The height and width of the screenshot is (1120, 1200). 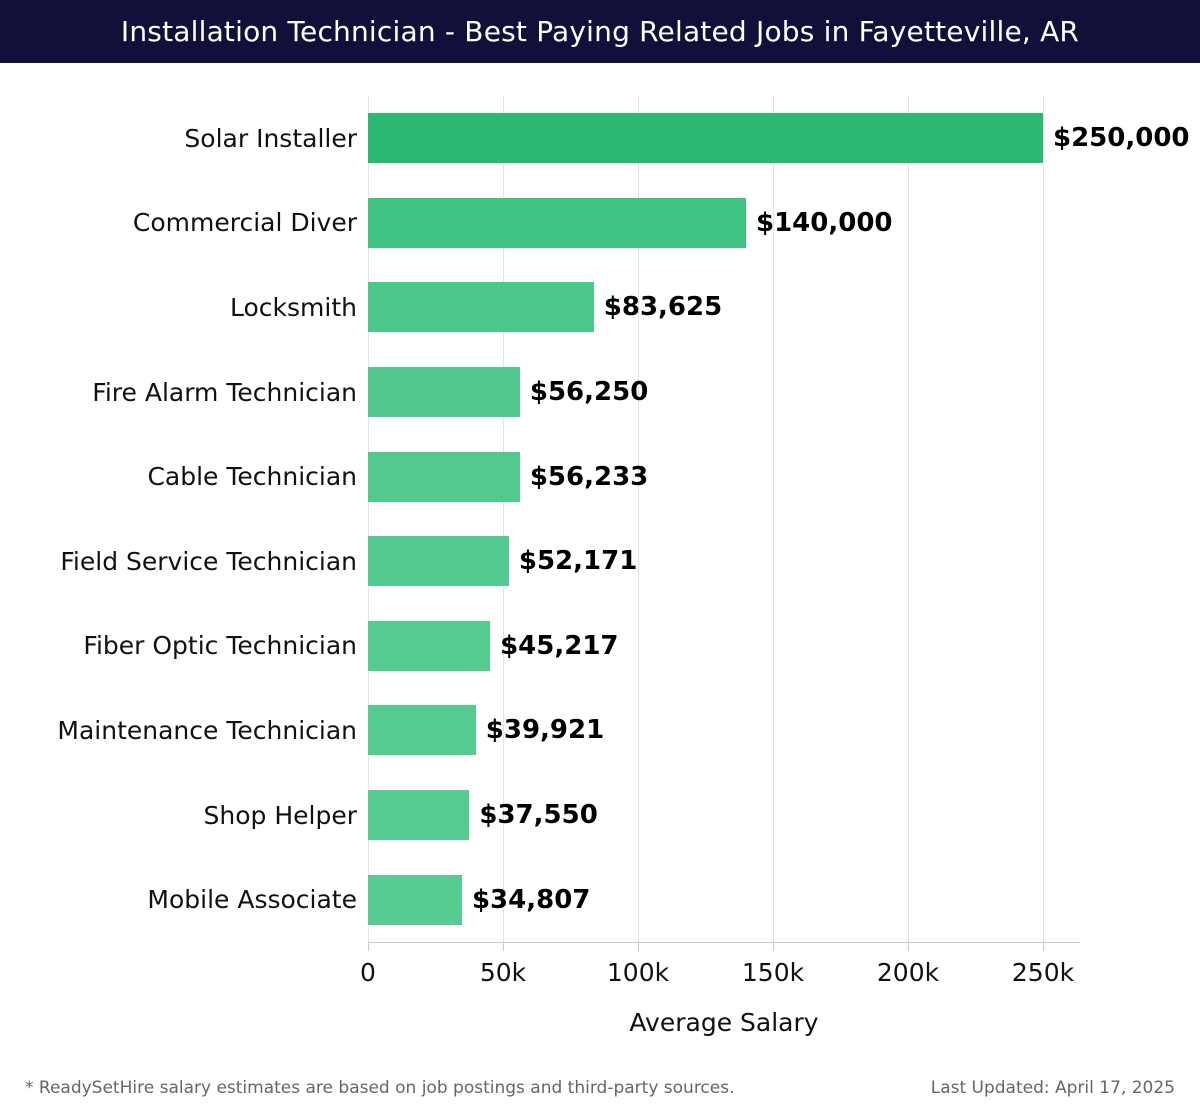 What do you see at coordinates (545, 730) in the screenshot?
I see `value-label: $39,921` at bounding box center [545, 730].